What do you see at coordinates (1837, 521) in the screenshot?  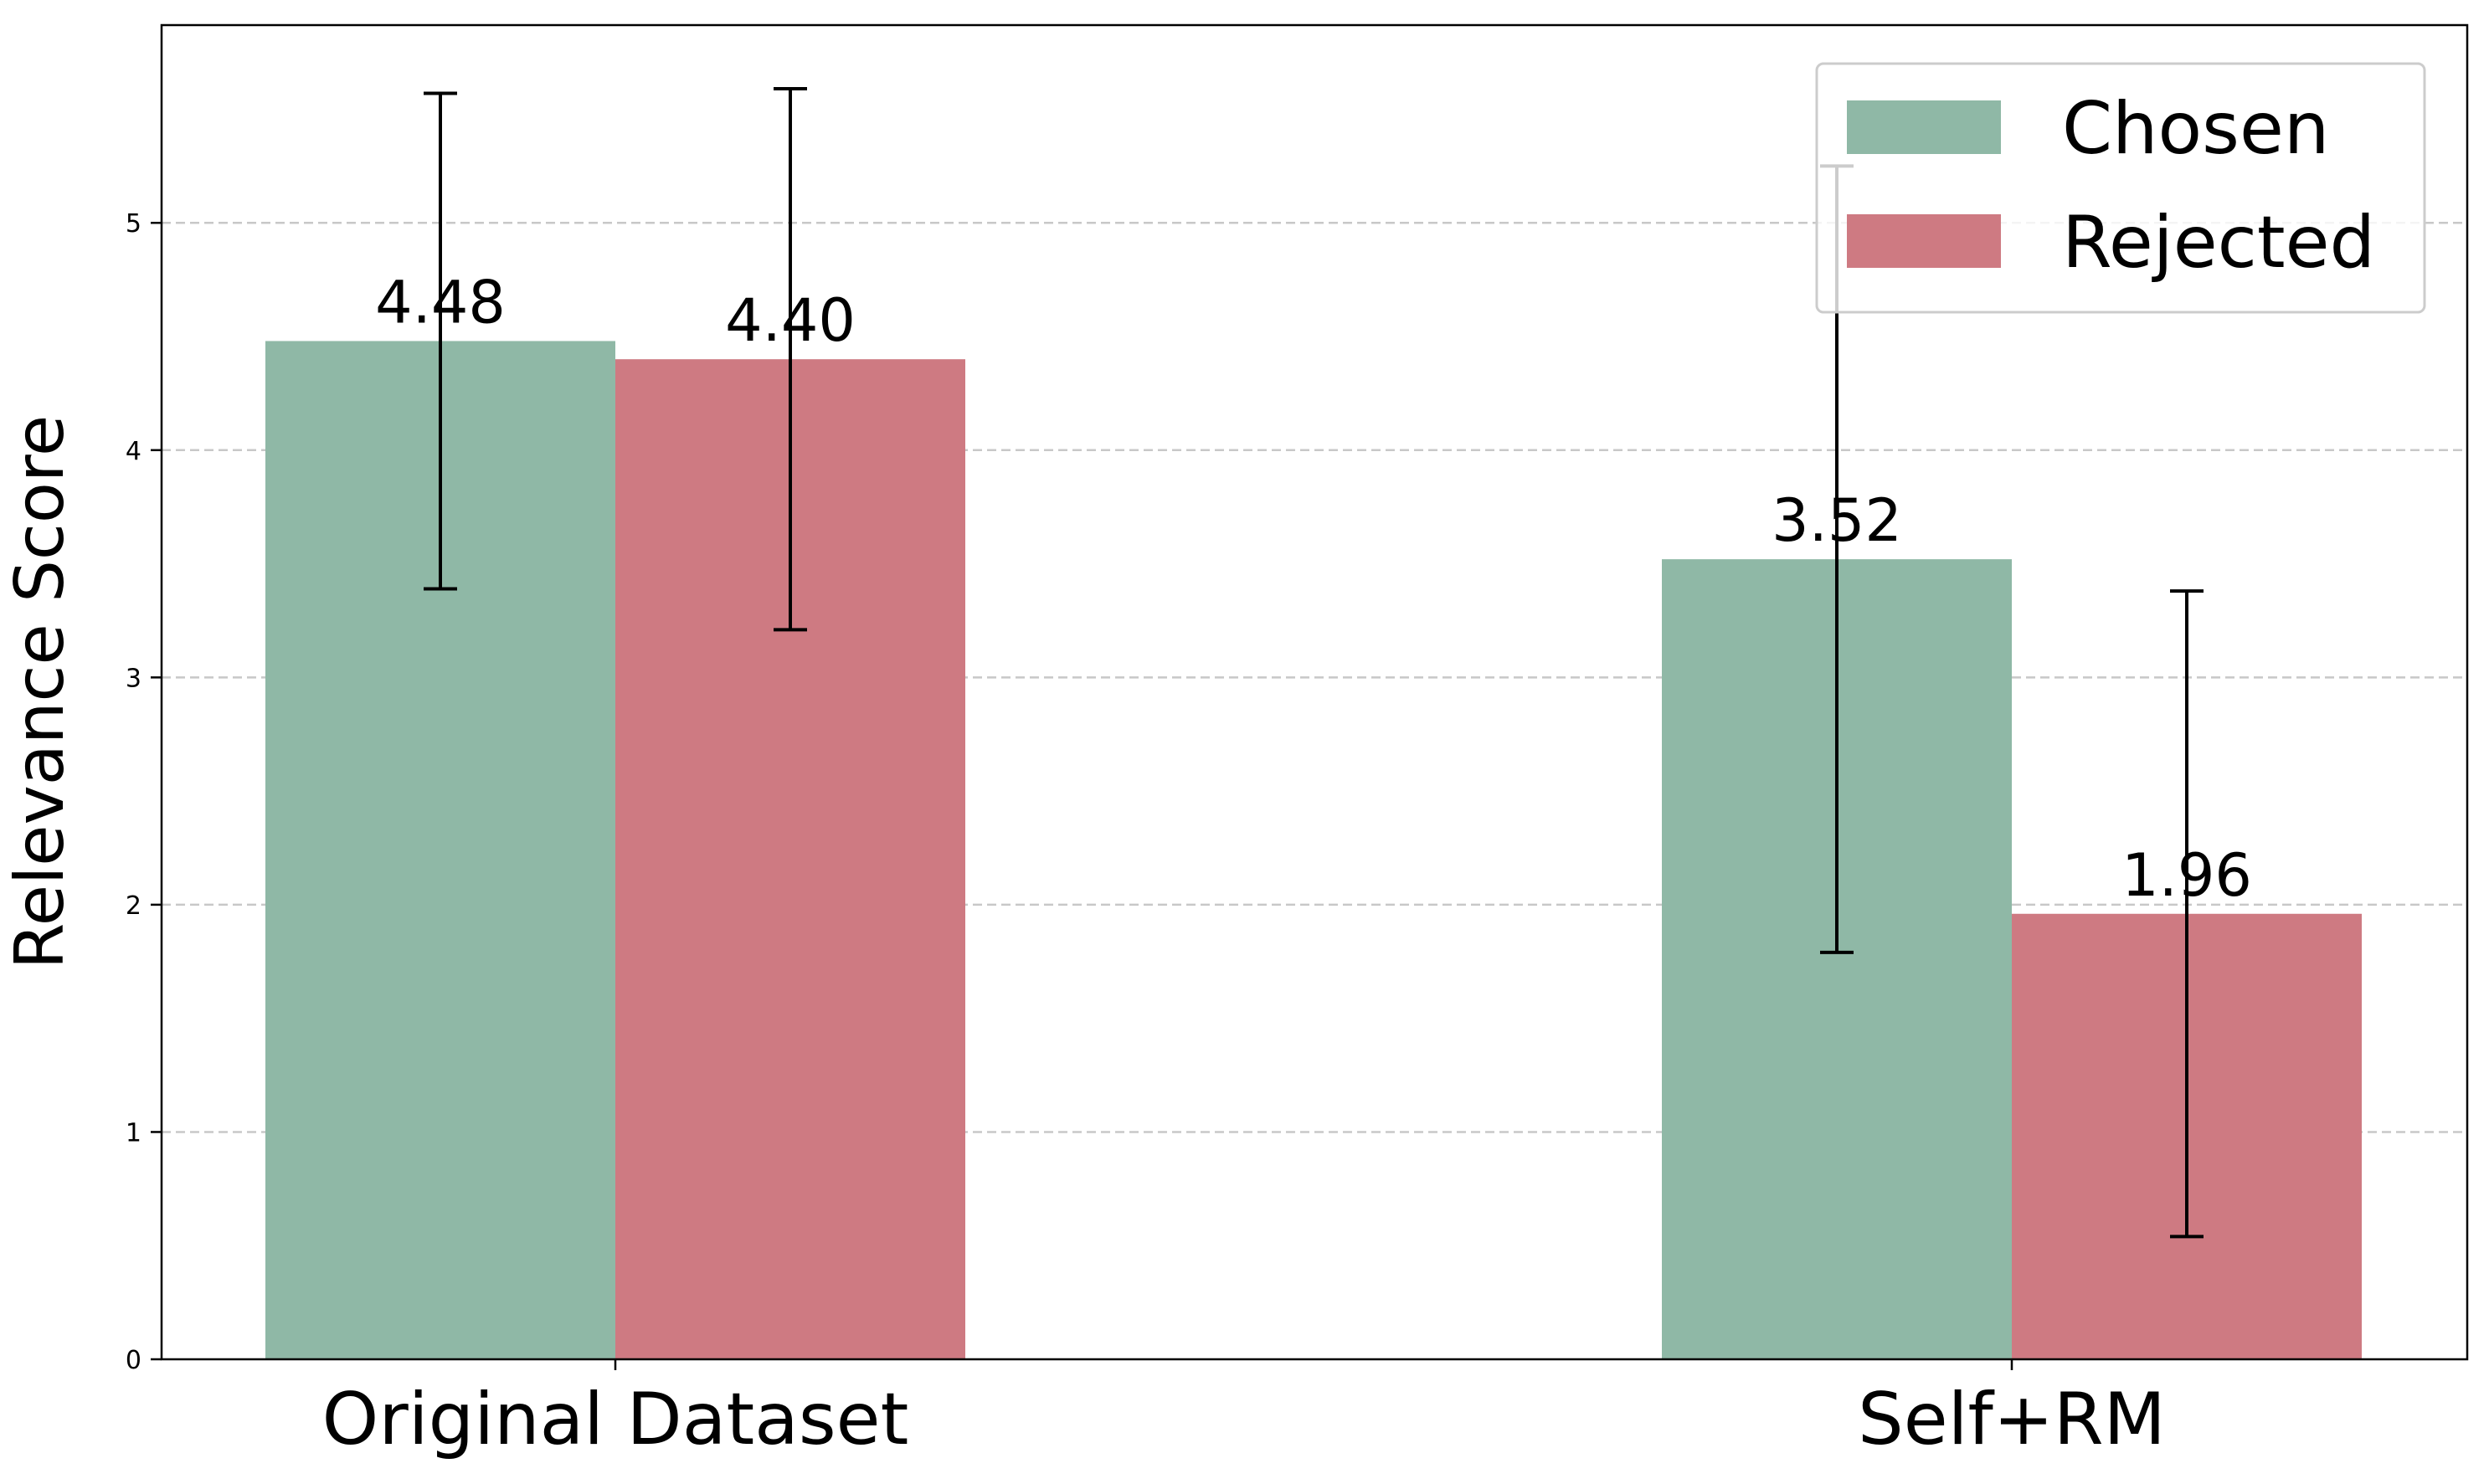 I see `value-label-chosen-1: 3.52` at bounding box center [1837, 521].